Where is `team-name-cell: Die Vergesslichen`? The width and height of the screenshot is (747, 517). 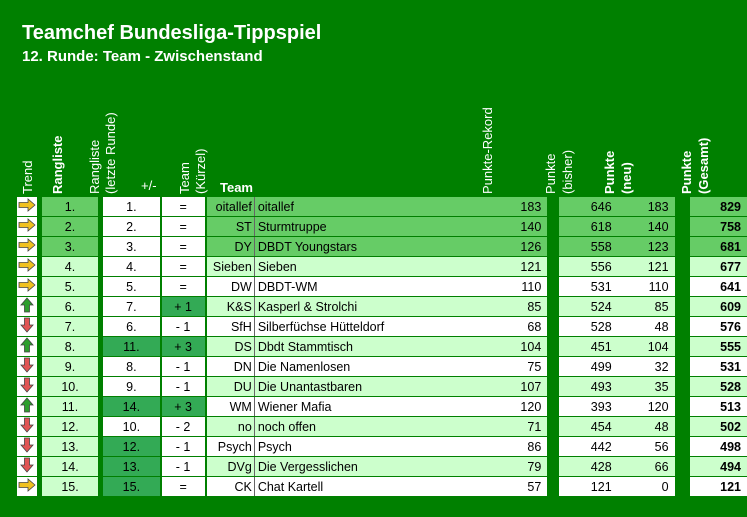
team-name-cell: Die Vergesslichen is located at coordinates (376, 466).